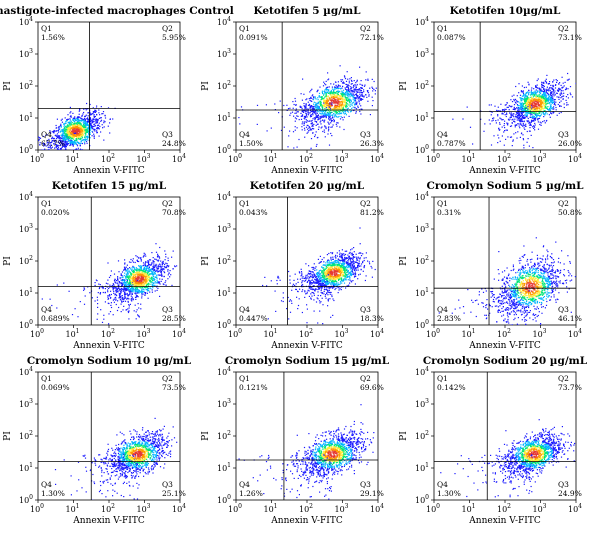 This screenshot has height=545, width=600. Describe the element at coordinates (570, 37) in the screenshot. I see `quadrant-q2-value: 73.1%` at that location.